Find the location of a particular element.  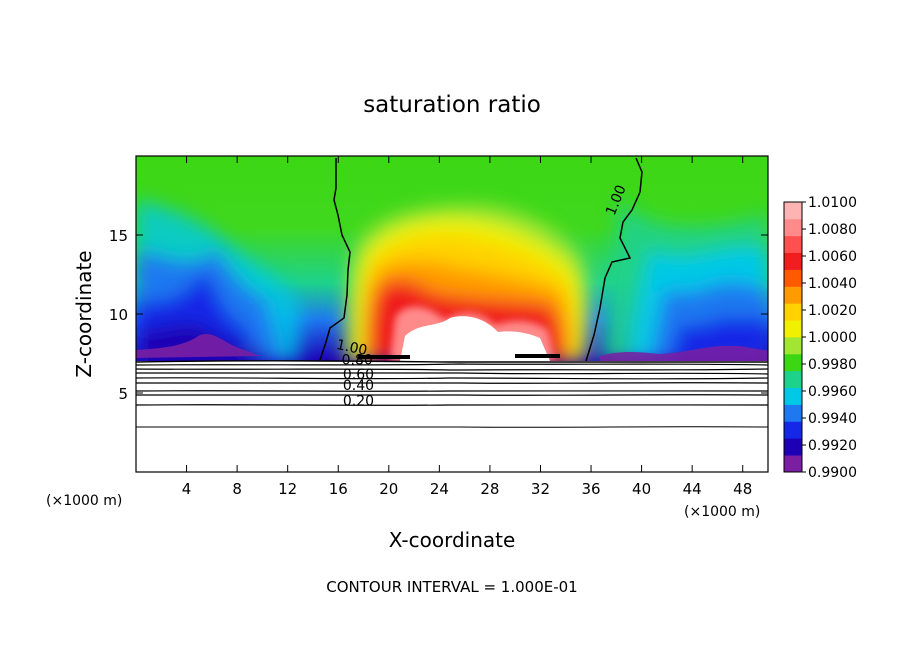

colorbar-label: 1.0040 is located at coordinates (832, 284).